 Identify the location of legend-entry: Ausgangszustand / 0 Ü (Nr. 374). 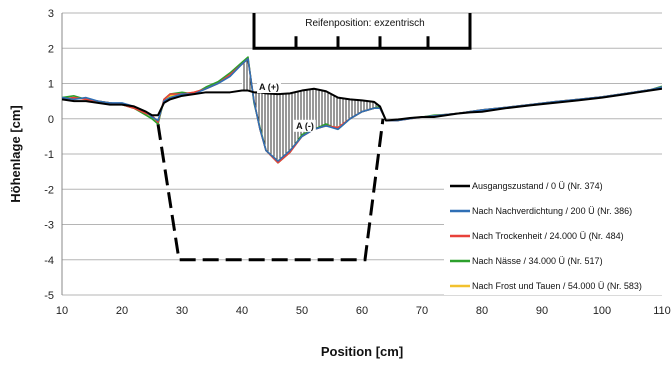
(537, 186).